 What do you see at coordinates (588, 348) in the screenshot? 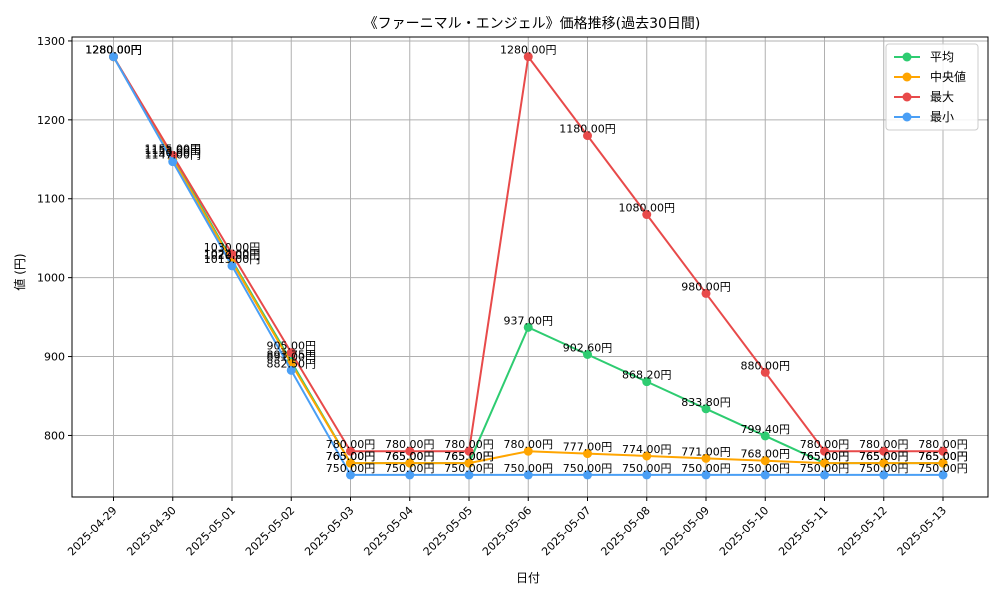
I see `data-label: 902.60円` at bounding box center [588, 348].